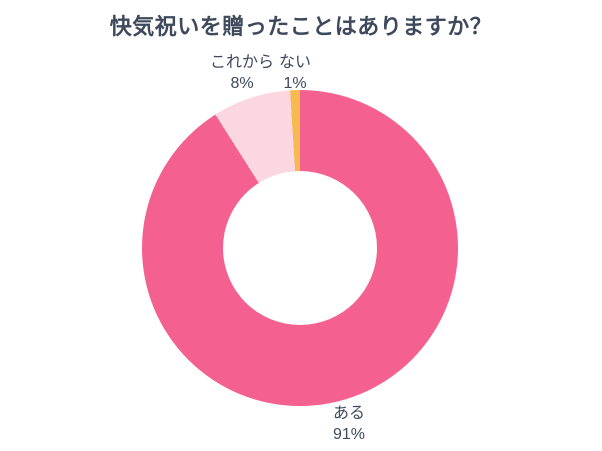 This screenshot has width=602, height=451. Describe the element at coordinates (294, 62) in the screenshot. I see `slice-label-name: ない` at that location.